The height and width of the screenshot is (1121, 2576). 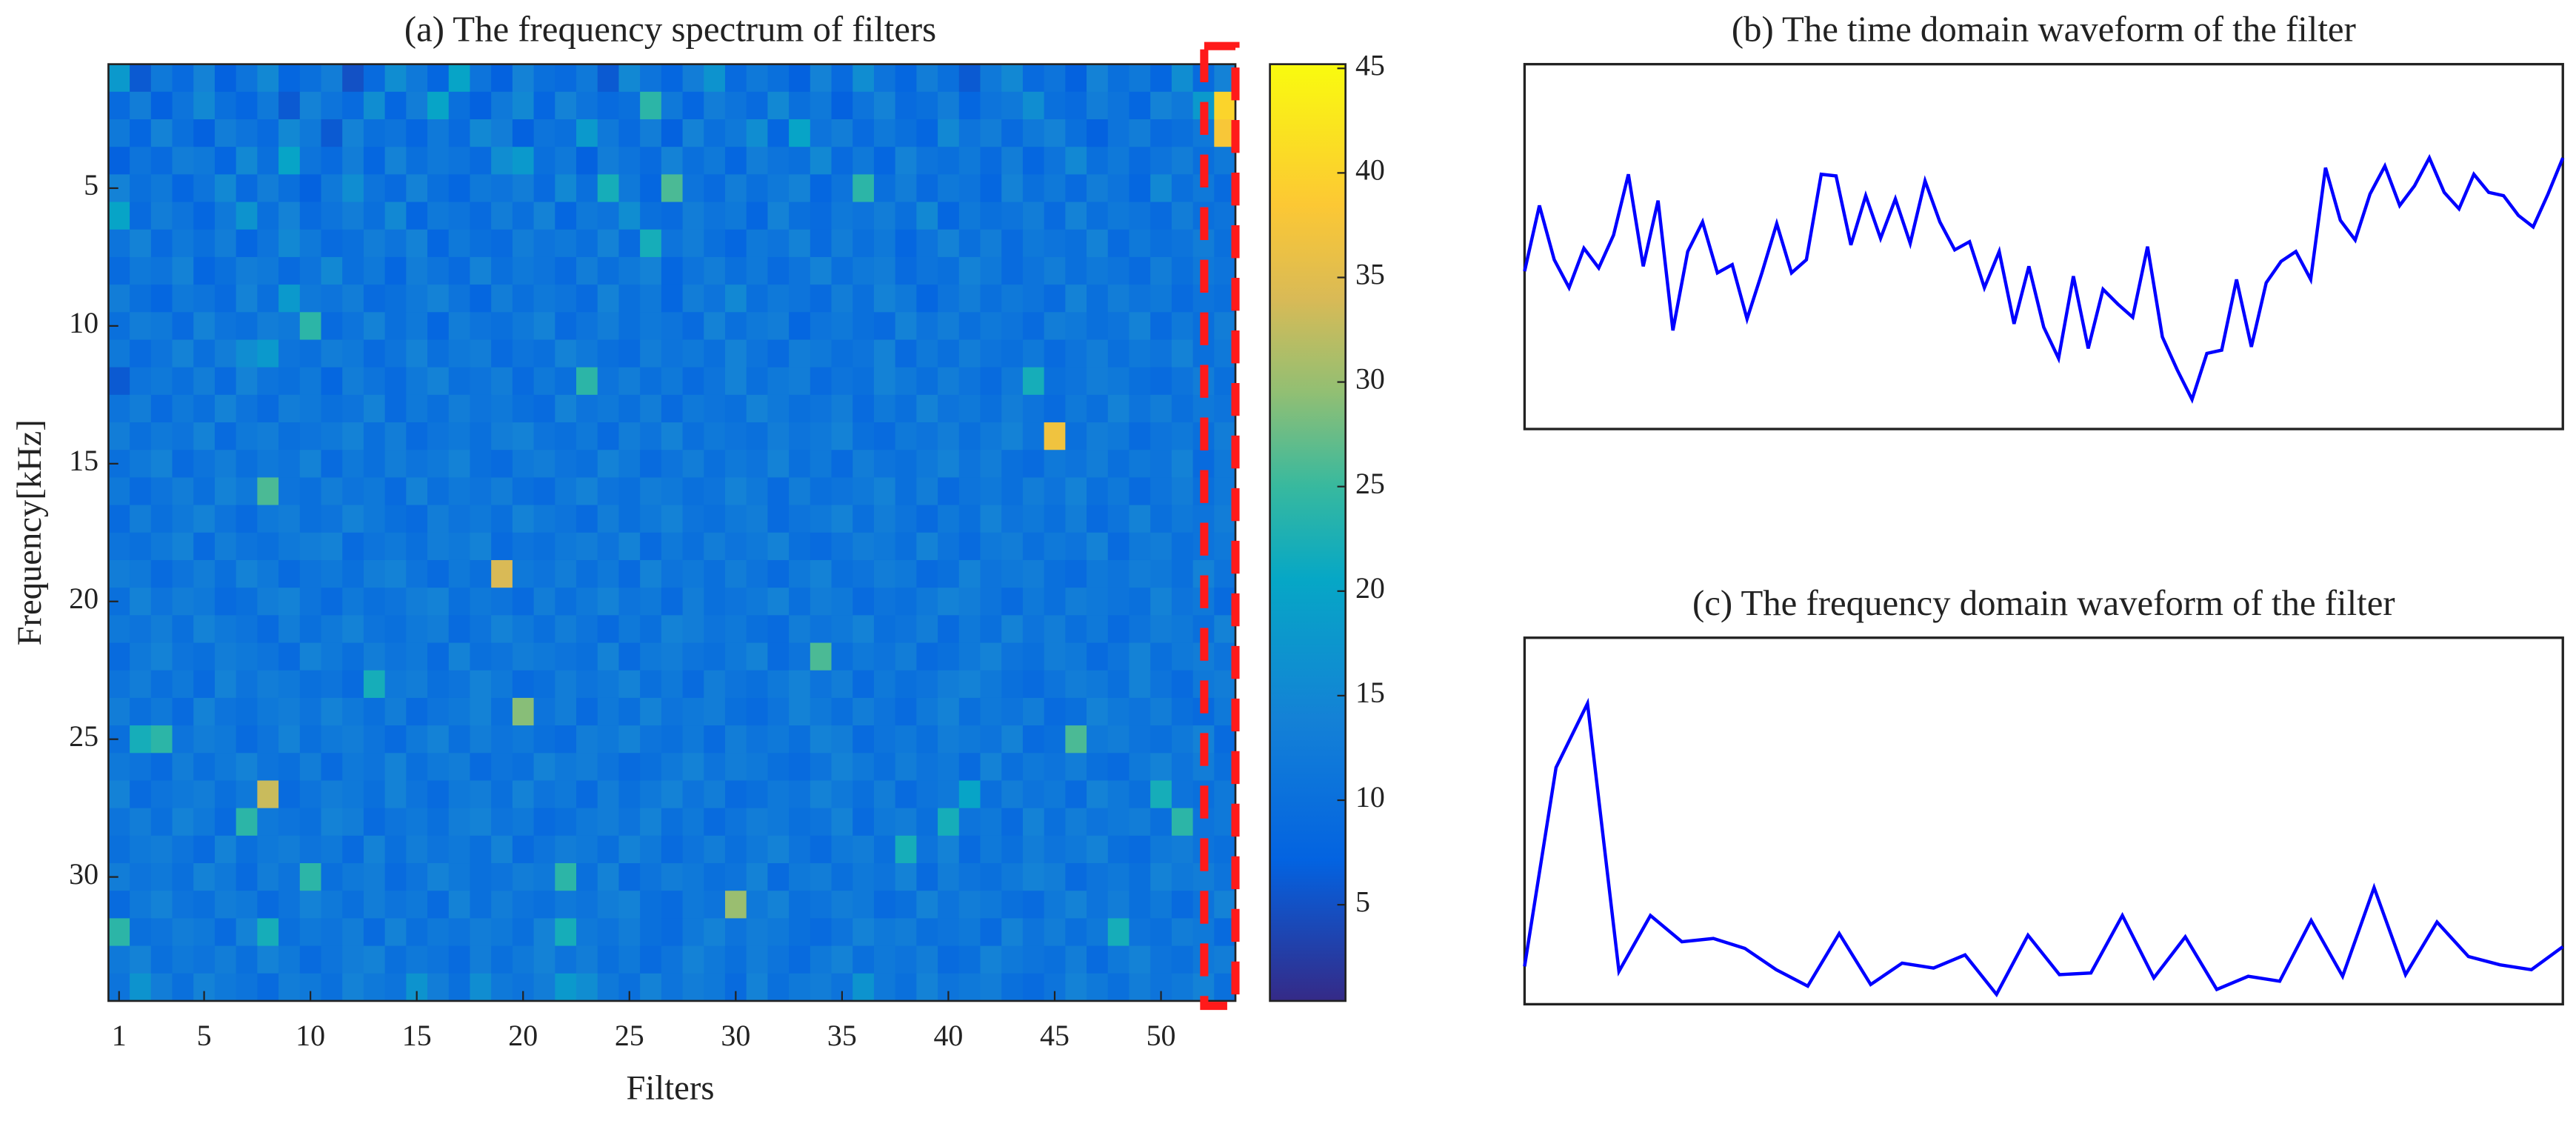 I want to click on y-tick-label: 25, so click(x=84, y=736).